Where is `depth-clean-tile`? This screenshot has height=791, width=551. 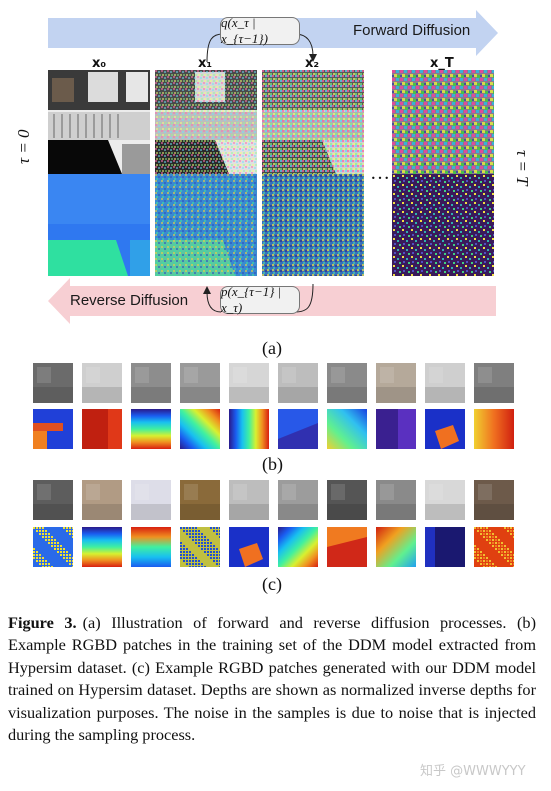 depth-clean-tile is located at coordinates (99, 225).